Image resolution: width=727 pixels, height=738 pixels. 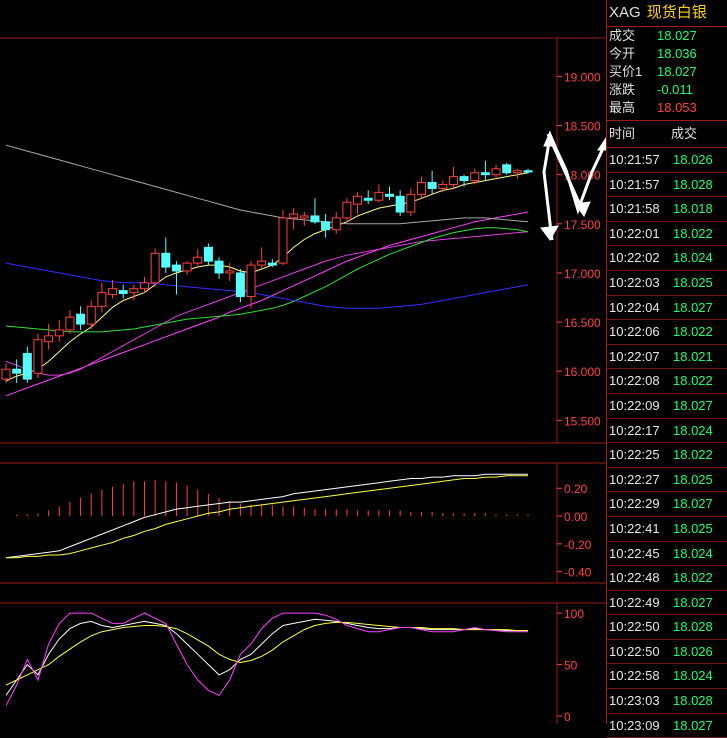 I want to click on trade-row: 10:21:57 18.026, so click(x=667, y=160).